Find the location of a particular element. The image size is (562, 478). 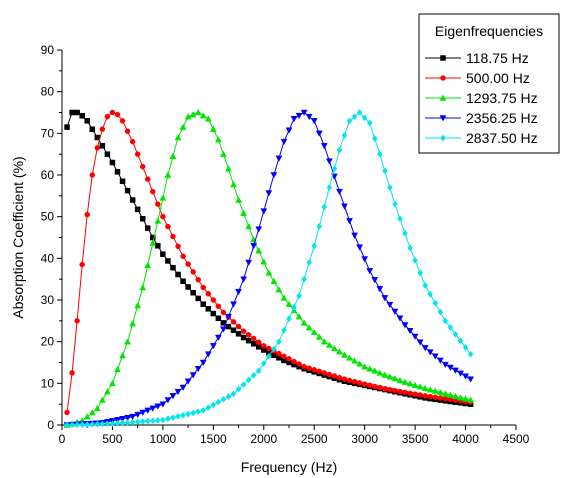

legend-item: 118.75 Hz is located at coordinates (477, 58).